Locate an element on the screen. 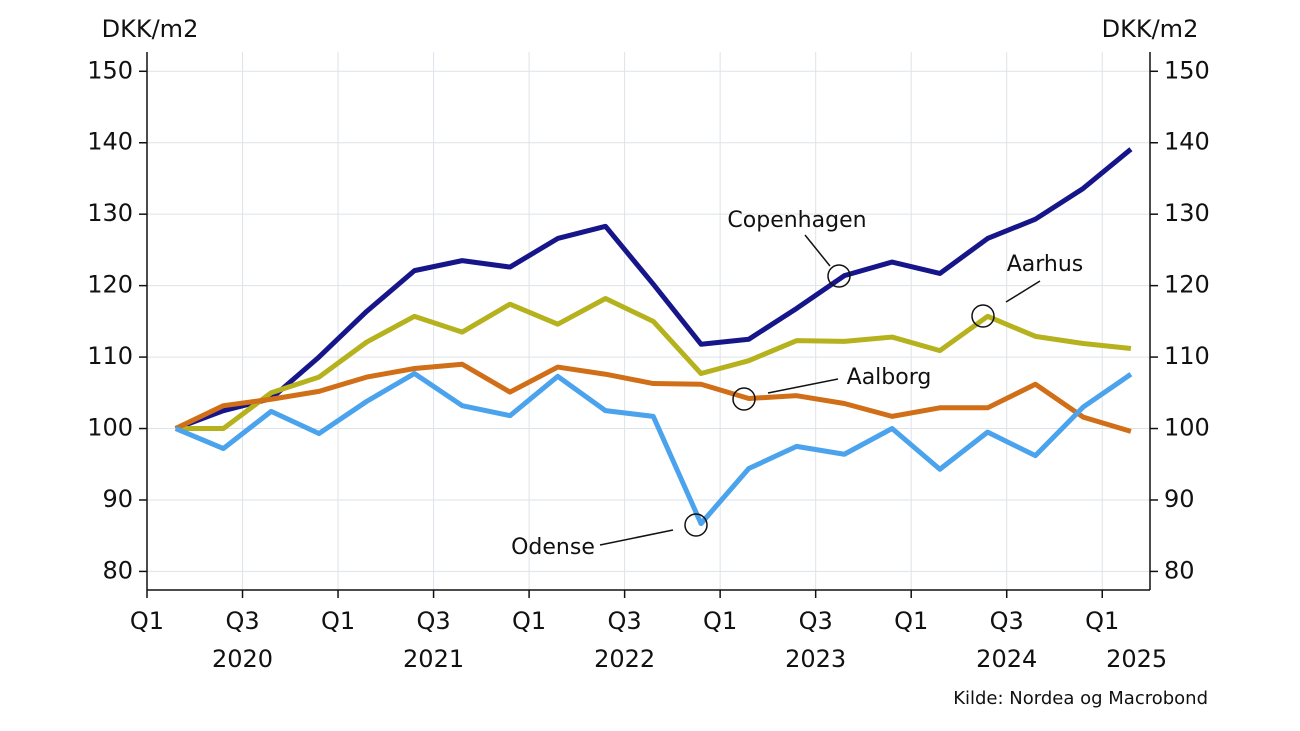 The width and height of the screenshot is (1300, 731). y-tick-label: 110 is located at coordinates (110, 356).